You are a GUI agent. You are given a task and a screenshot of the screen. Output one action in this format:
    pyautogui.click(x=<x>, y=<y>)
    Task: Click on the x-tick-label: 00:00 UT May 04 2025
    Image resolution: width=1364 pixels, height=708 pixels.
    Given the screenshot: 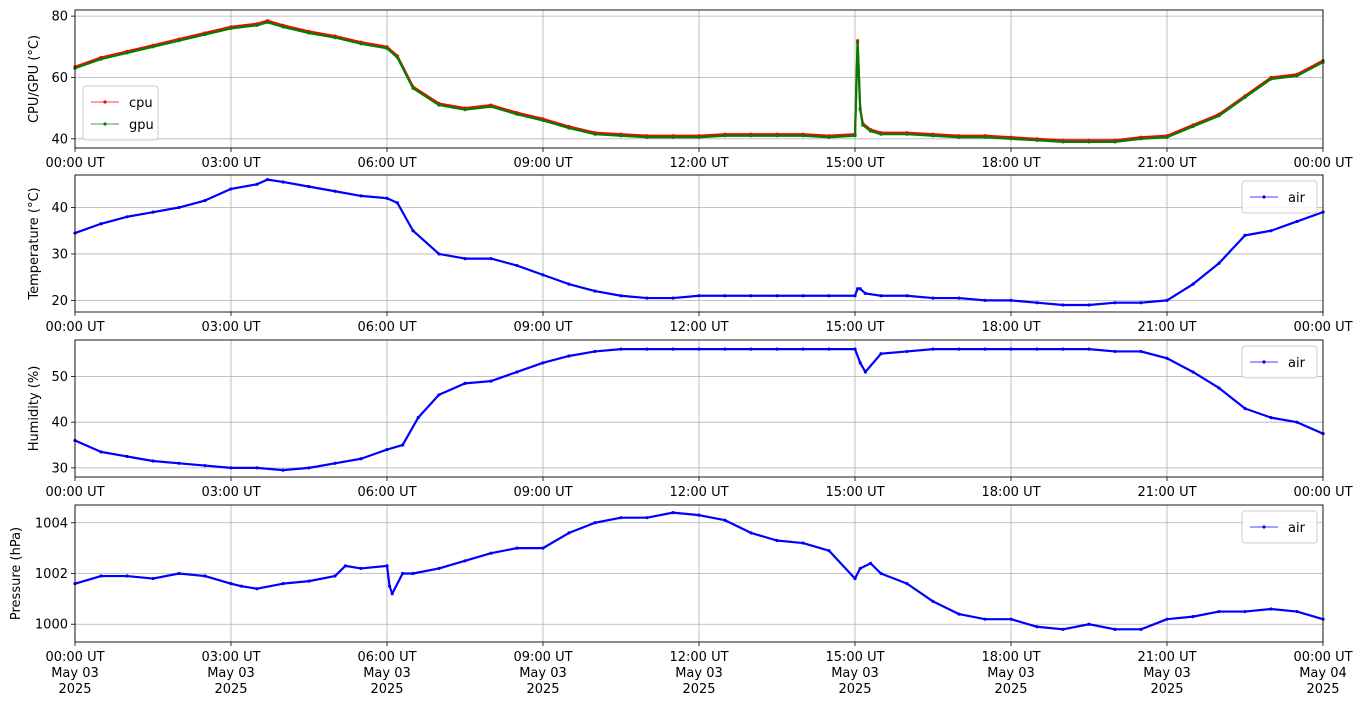 What is the action you would take?
    pyautogui.click(x=1322, y=673)
    